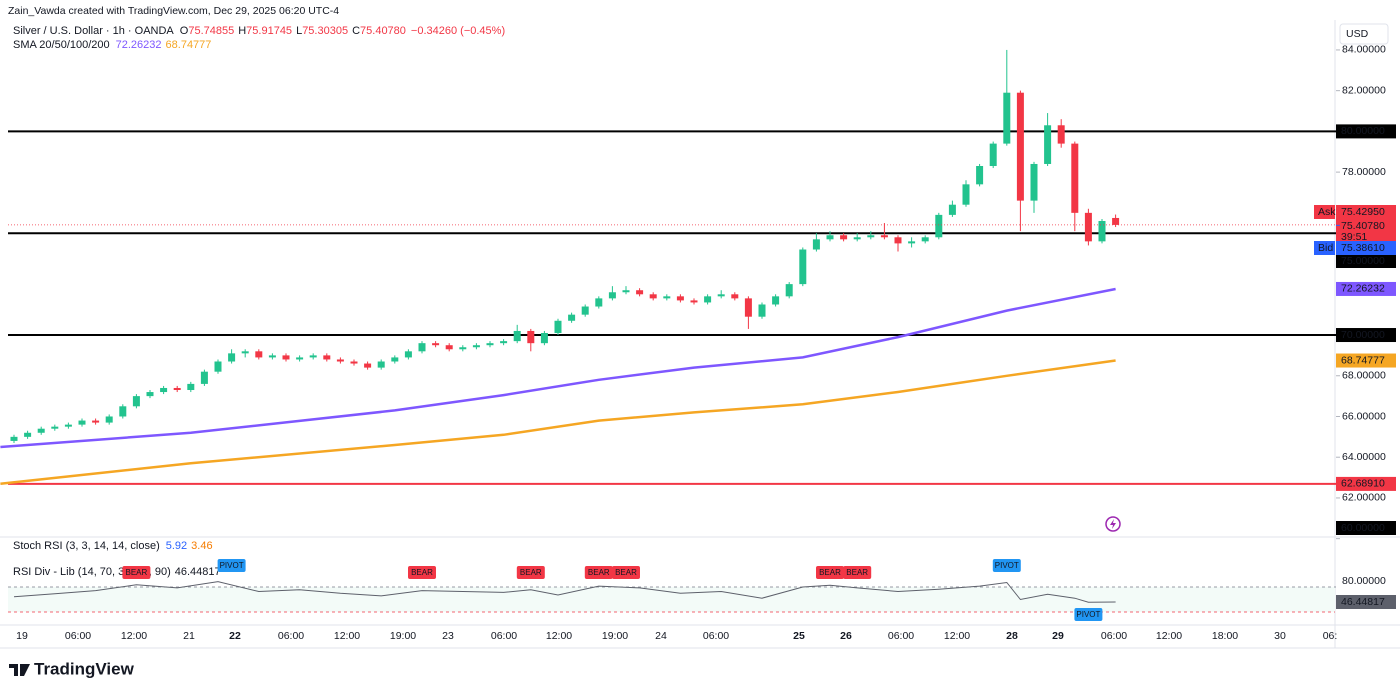  Describe the element at coordinates (1357, 34) in the screenshot. I see `currency: USD` at that location.